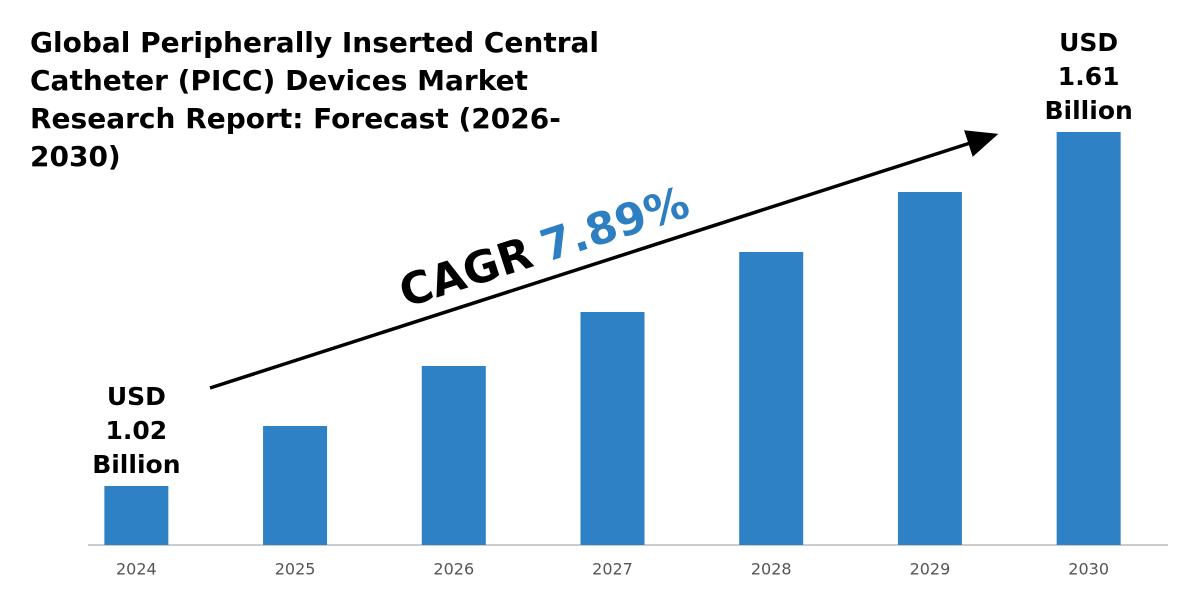  What do you see at coordinates (930, 569) in the screenshot?
I see `x-tick-label: 2029` at bounding box center [930, 569].